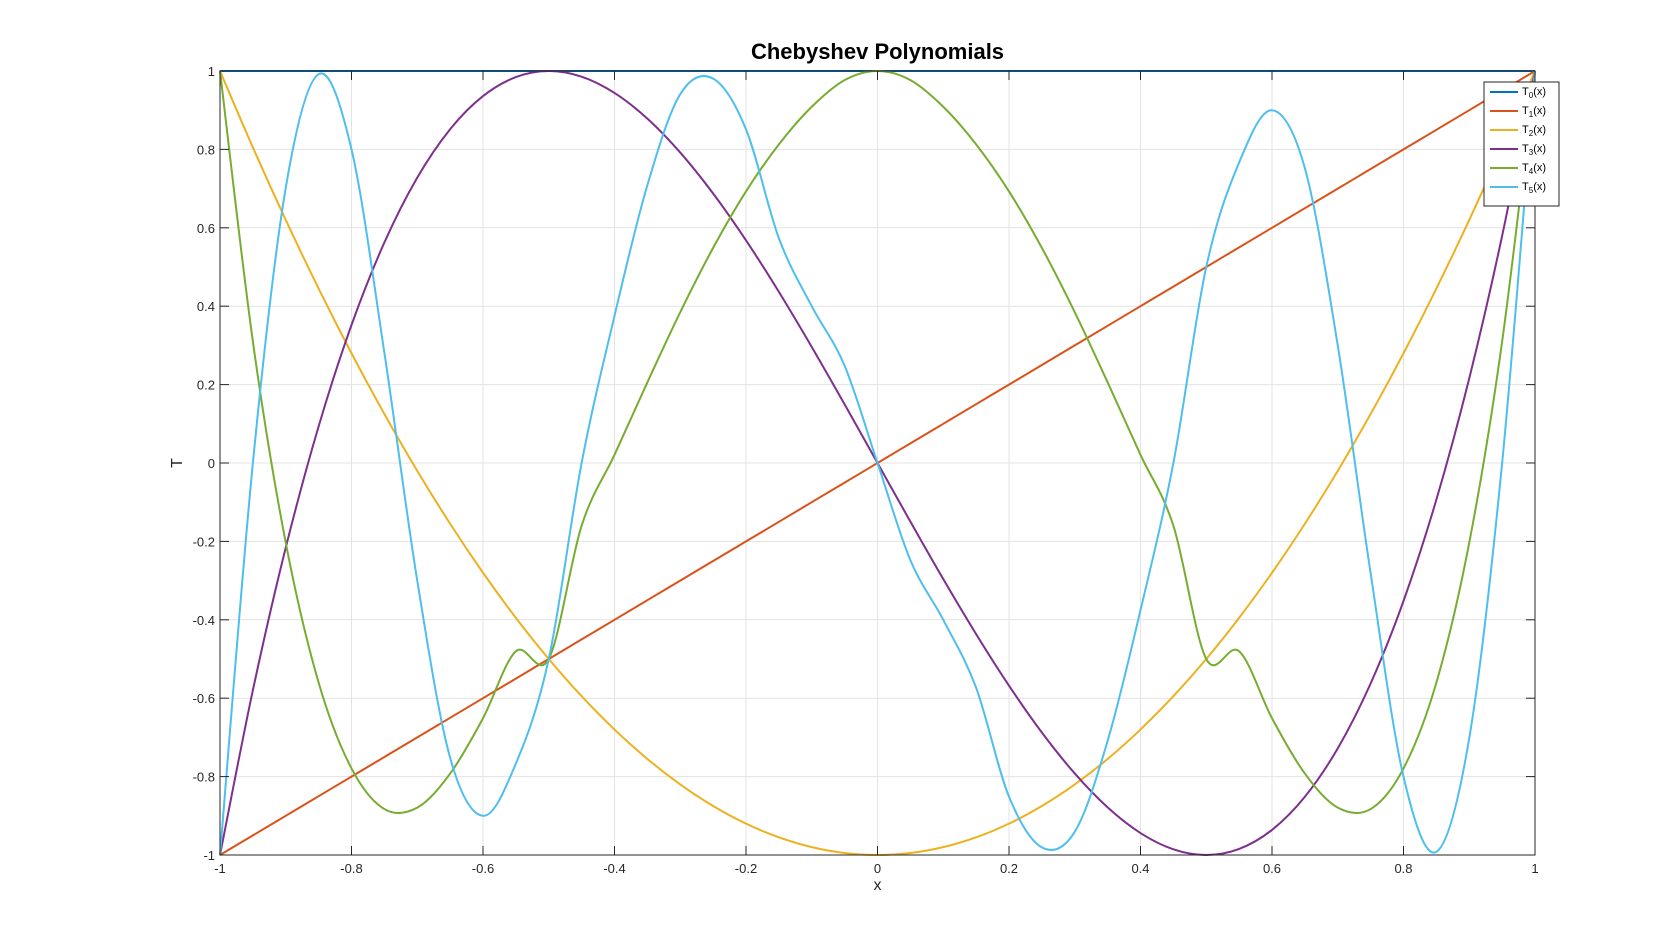 The image size is (1680, 951). I want to click on x-tick-label: 0.2, so click(1009, 868).